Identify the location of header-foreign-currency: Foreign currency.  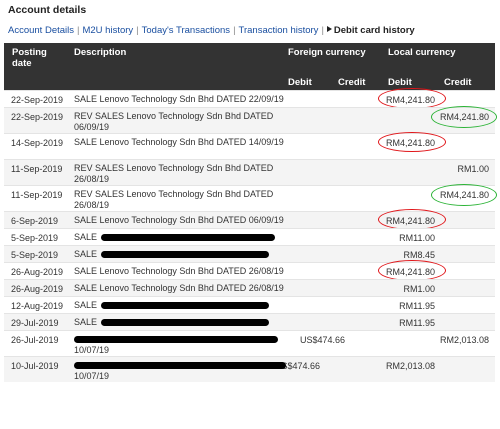
(327, 52).